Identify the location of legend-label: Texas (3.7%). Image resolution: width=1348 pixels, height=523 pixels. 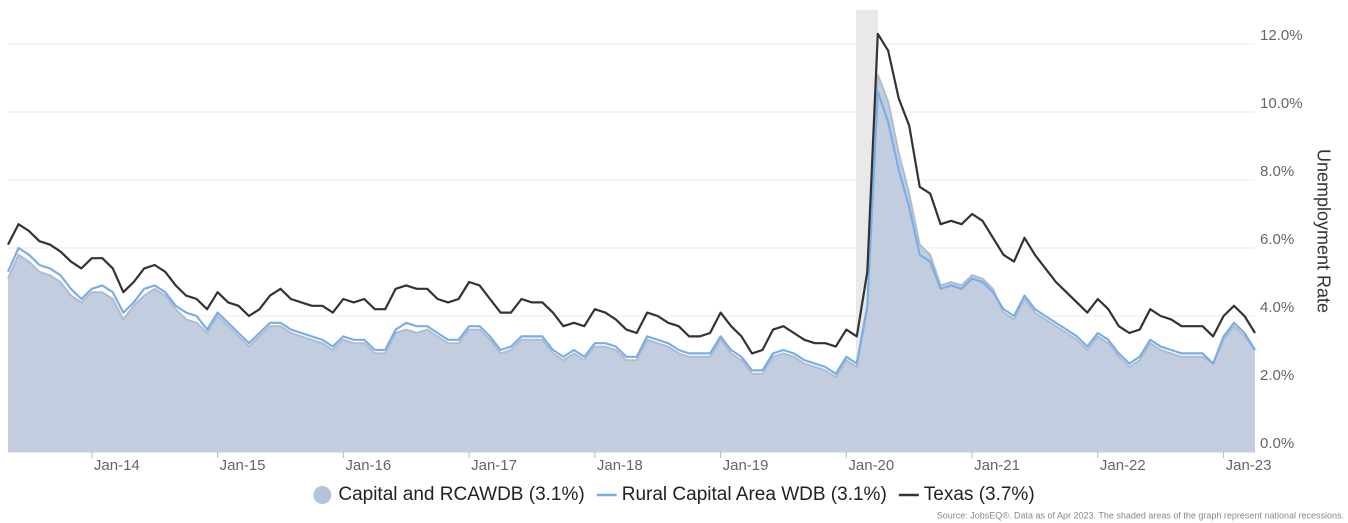
(979, 494).